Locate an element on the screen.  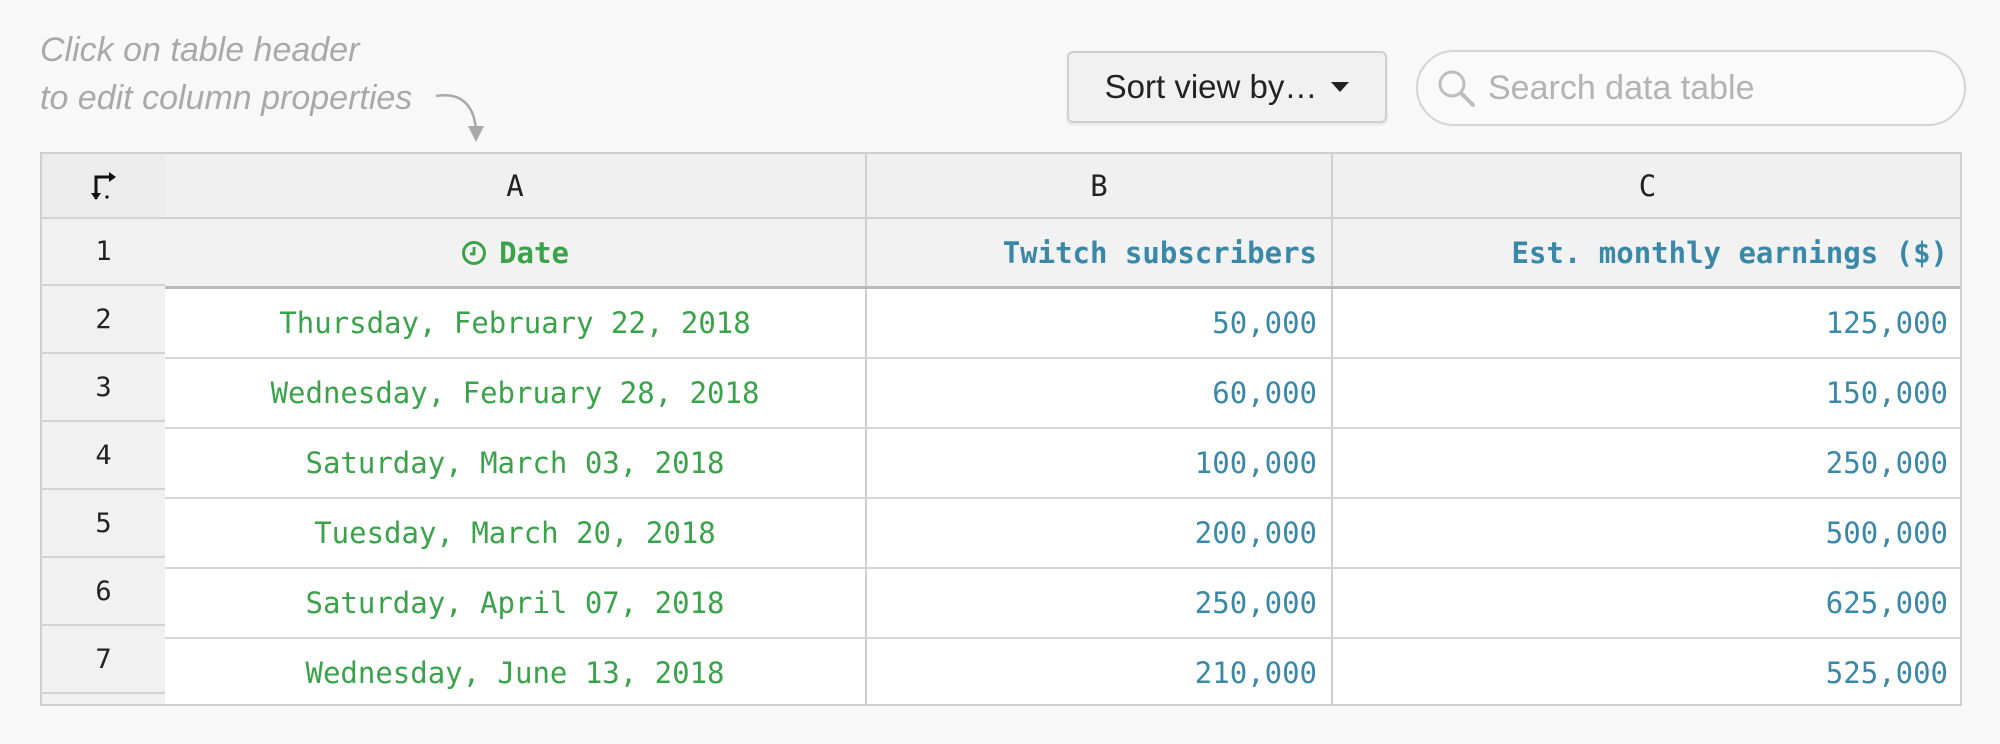
subscribers-cell: 50,000 is located at coordinates (1100, 323).